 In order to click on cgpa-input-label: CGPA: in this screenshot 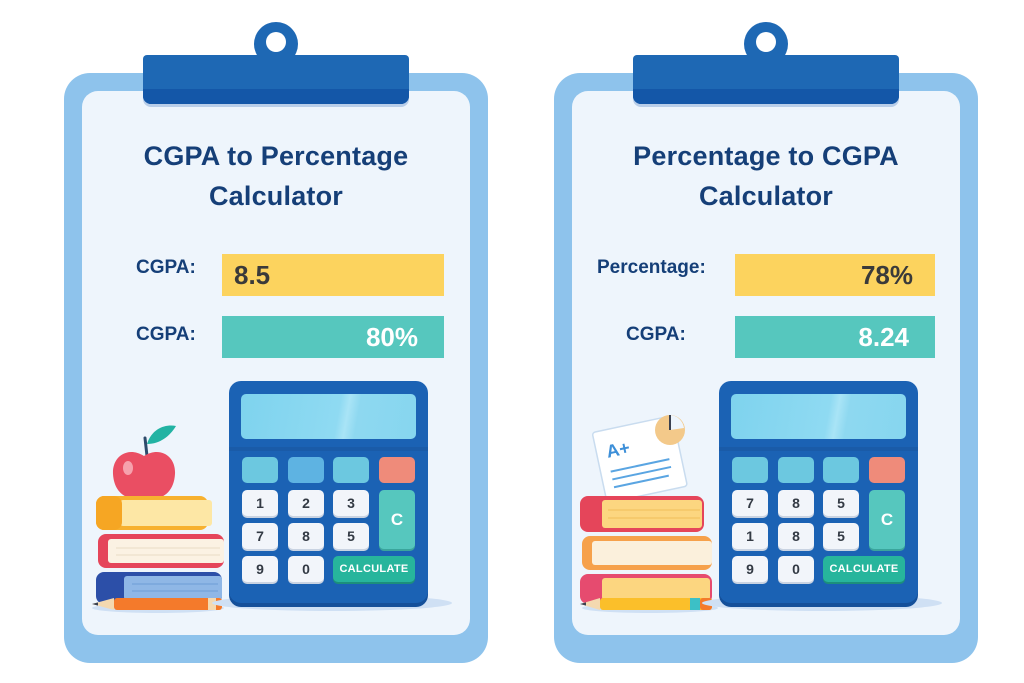, I will do `click(166, 267)`.